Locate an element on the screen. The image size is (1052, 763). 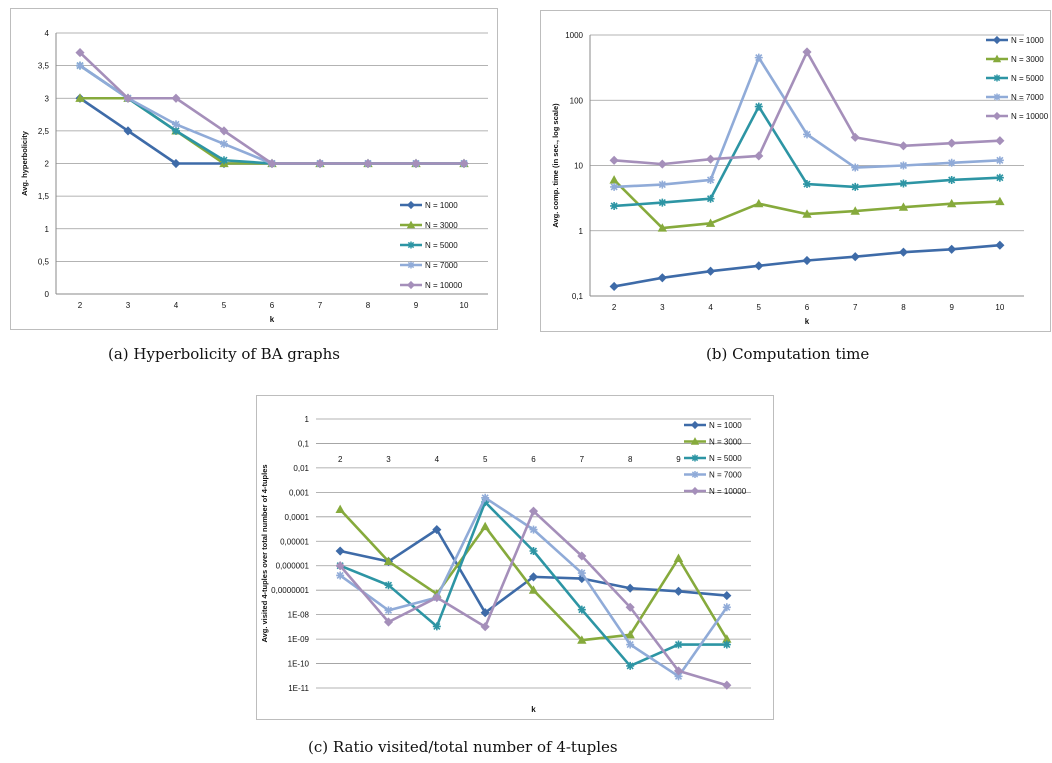
y-tick-label: 2 is located at coordinates (47, 164).